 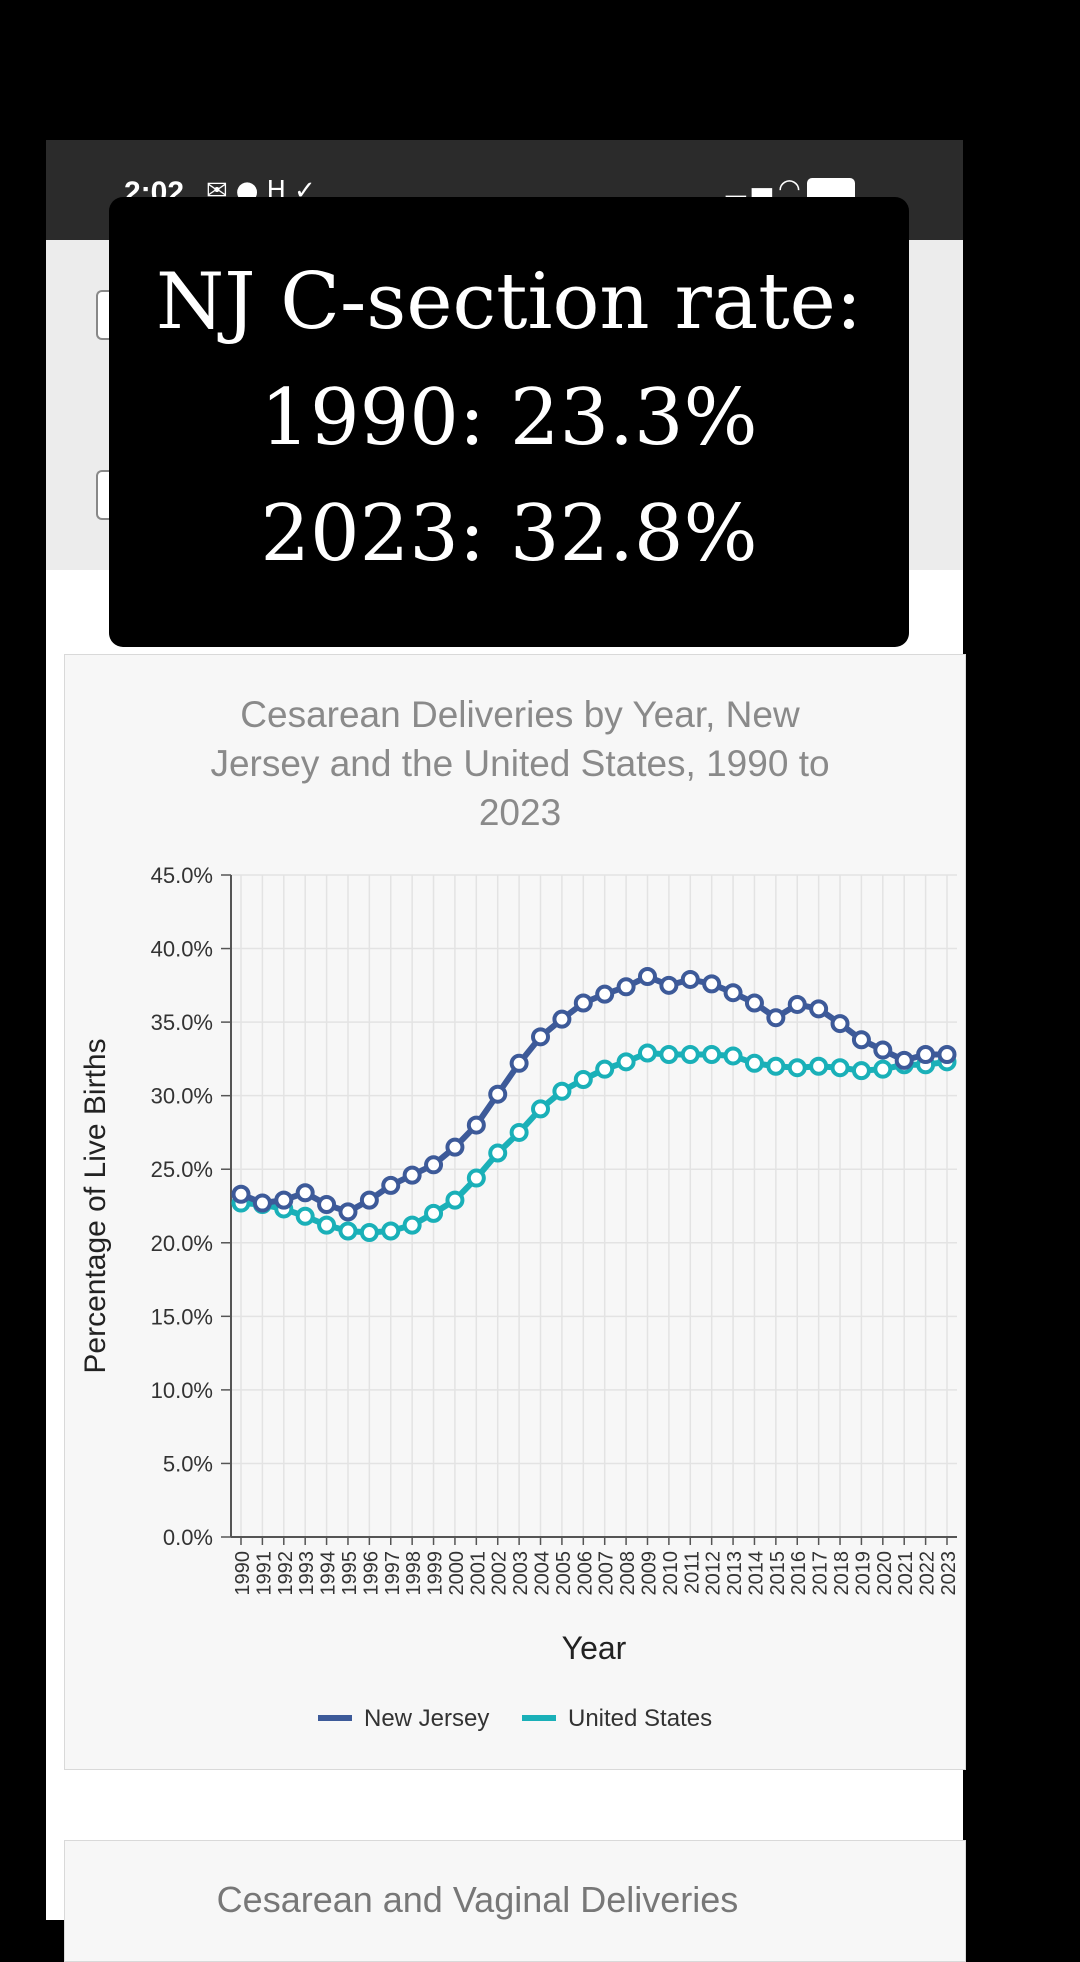 I want to click on x-axis-label: Year, so click(x=594, y=1648).